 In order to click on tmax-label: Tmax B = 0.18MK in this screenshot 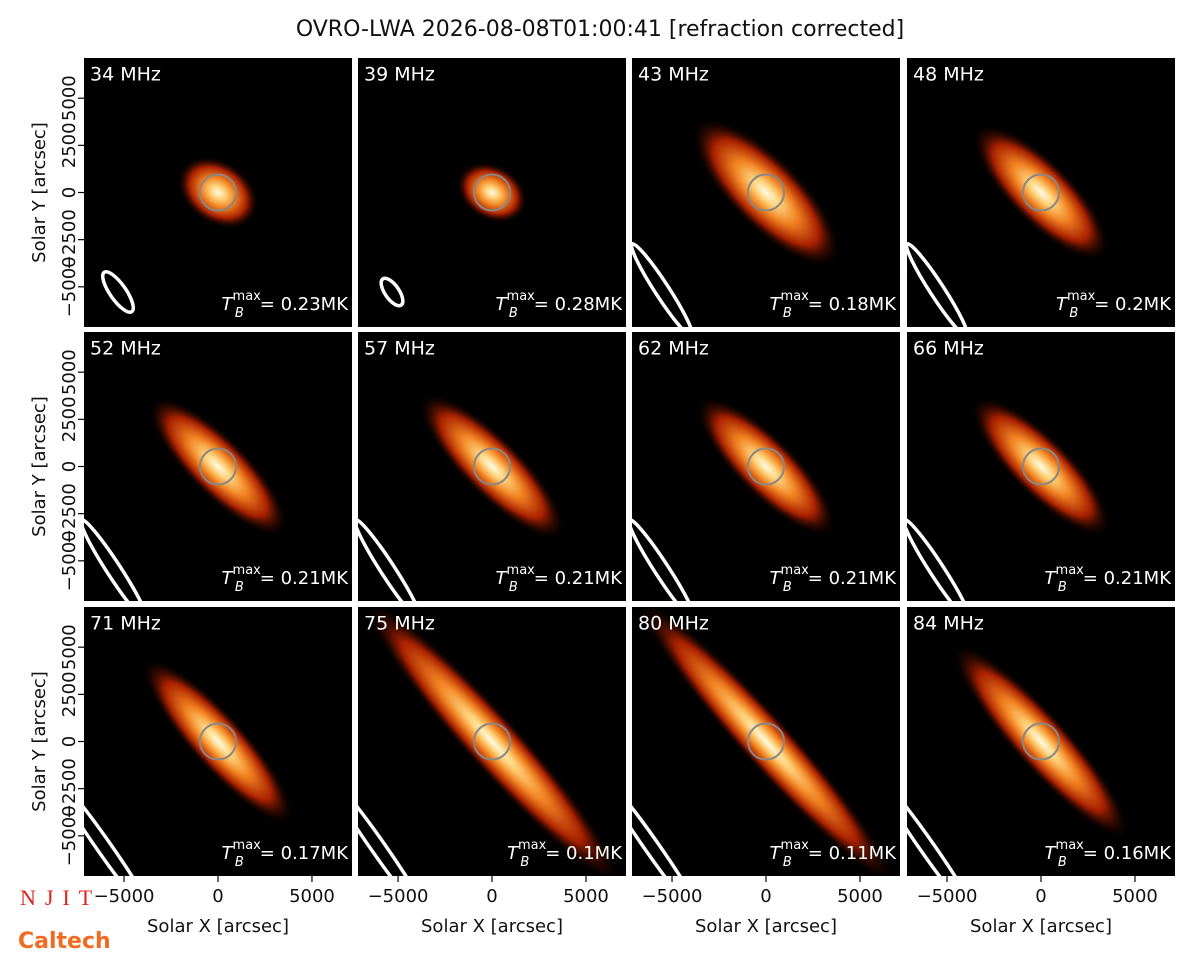, I will do `click(834, 305)`.